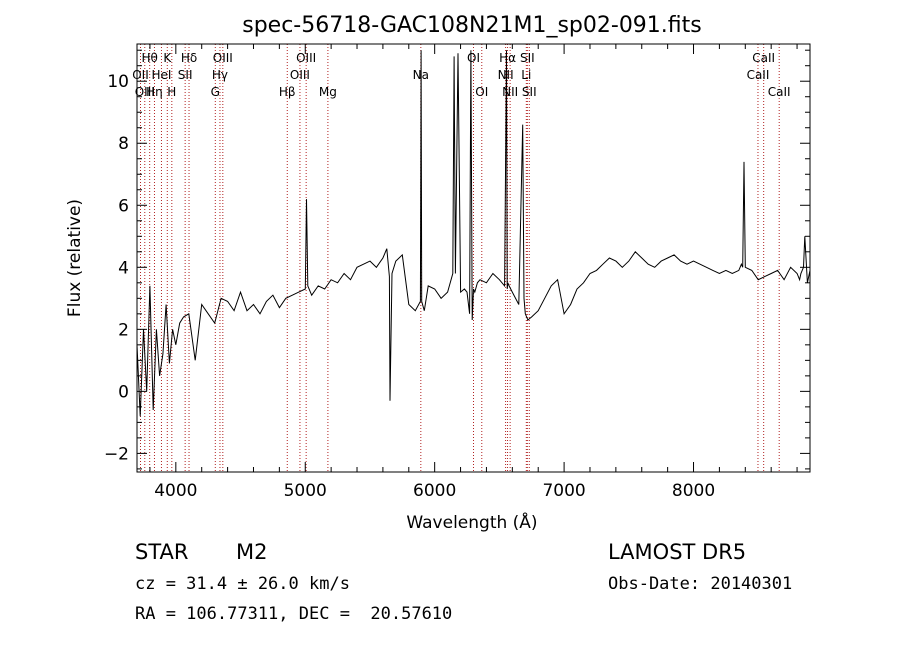  I want to click on y-tick-label: 2, so click(123, 330).